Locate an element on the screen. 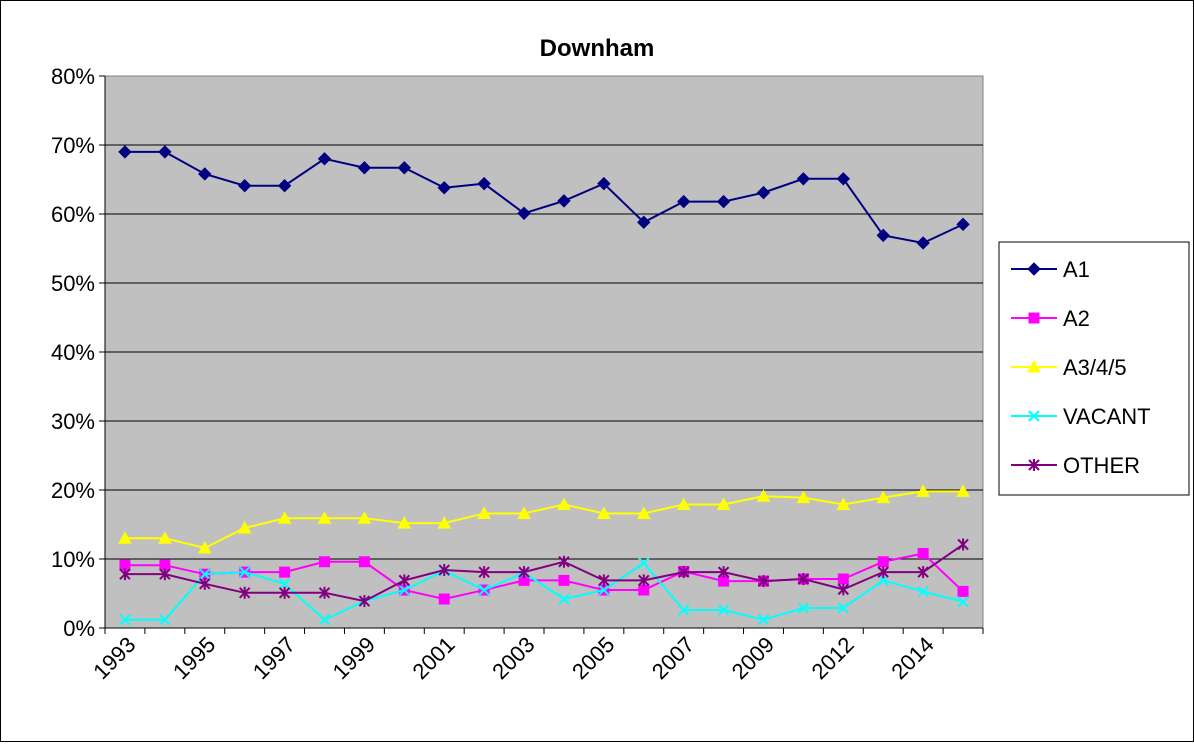 The width and height of the screenshot is (1194, 746). legend-item: A1 is located at coordinates (1050, 269).